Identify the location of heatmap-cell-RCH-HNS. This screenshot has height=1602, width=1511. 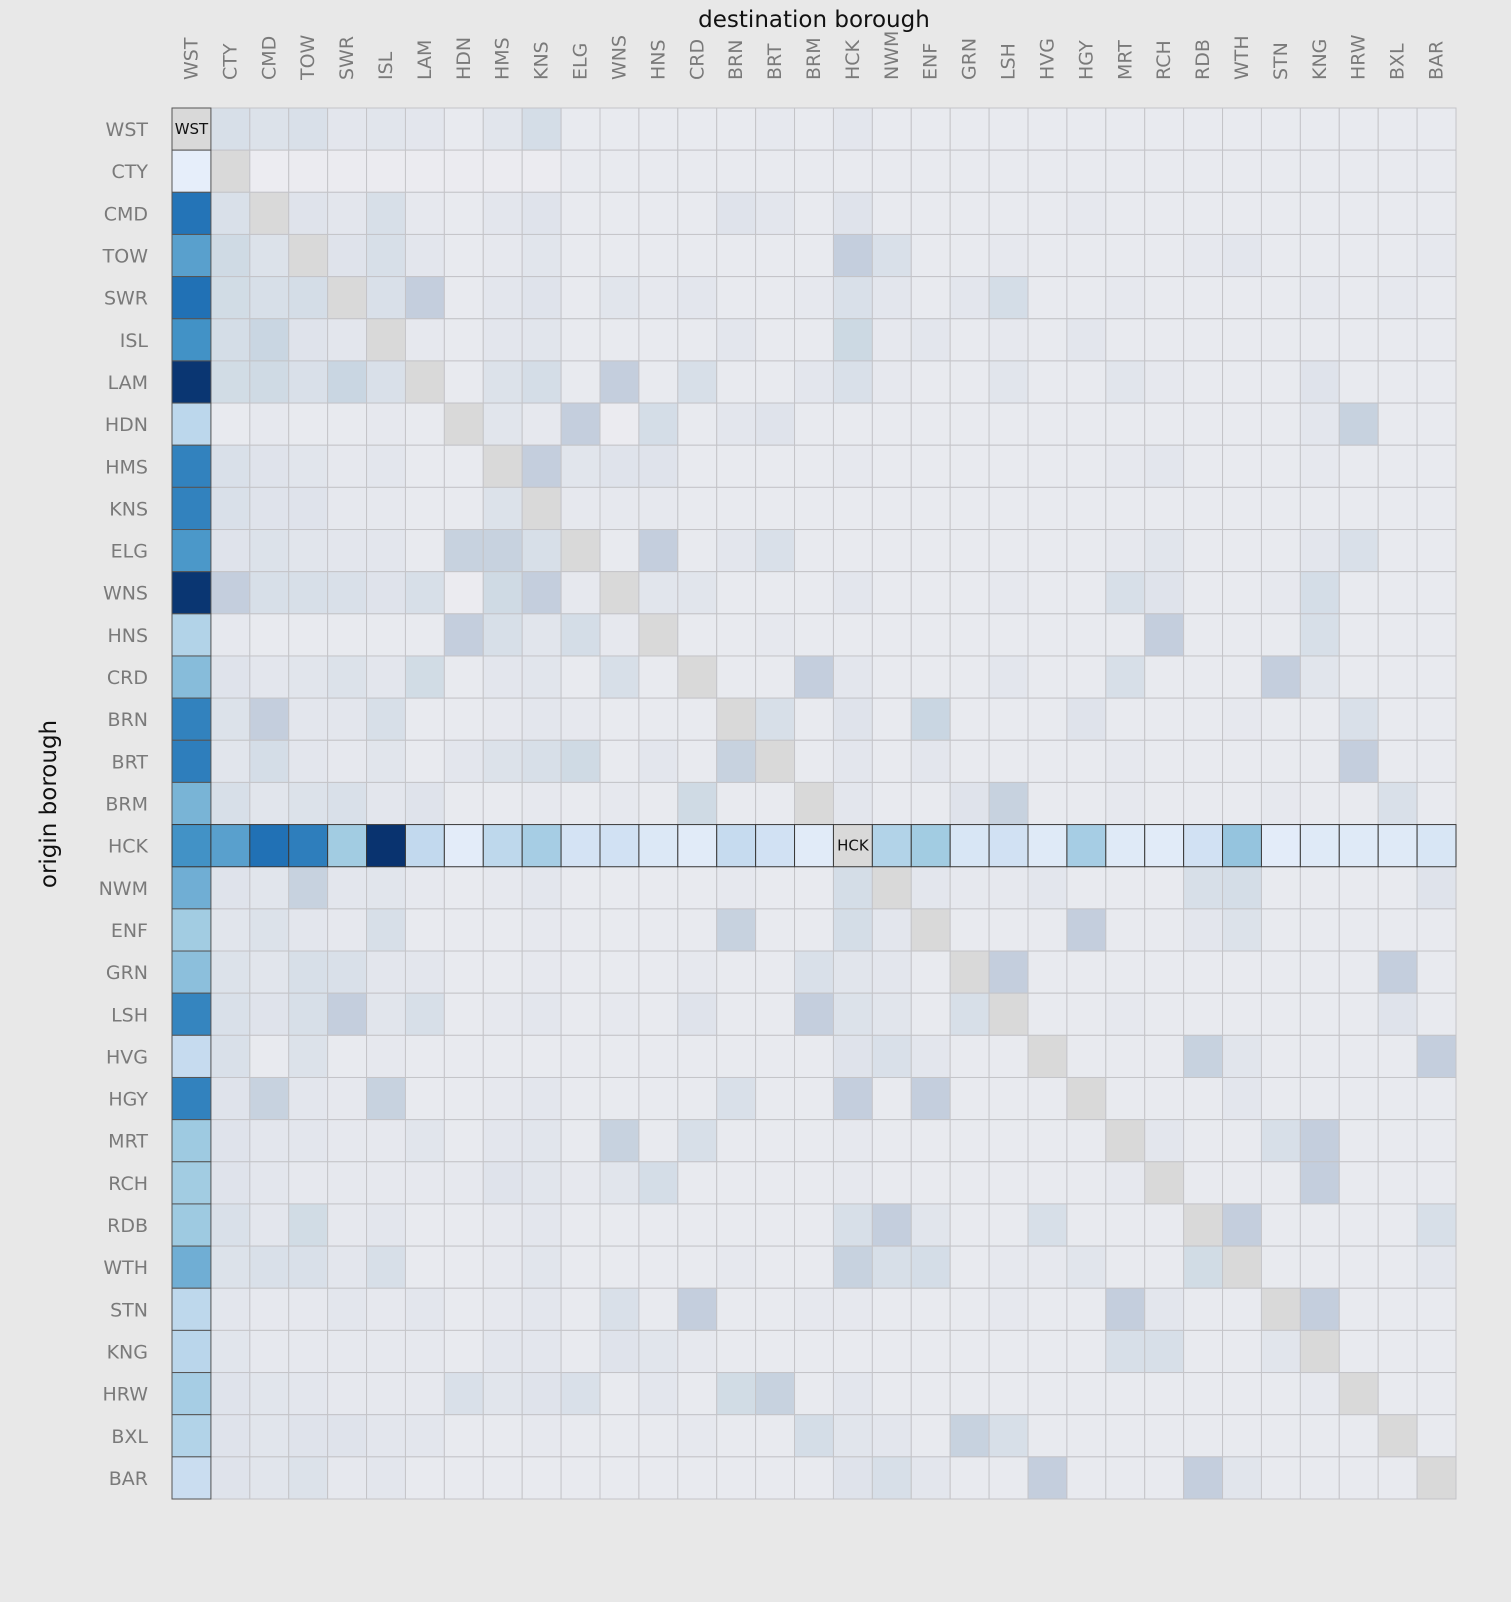
(658, 1183).